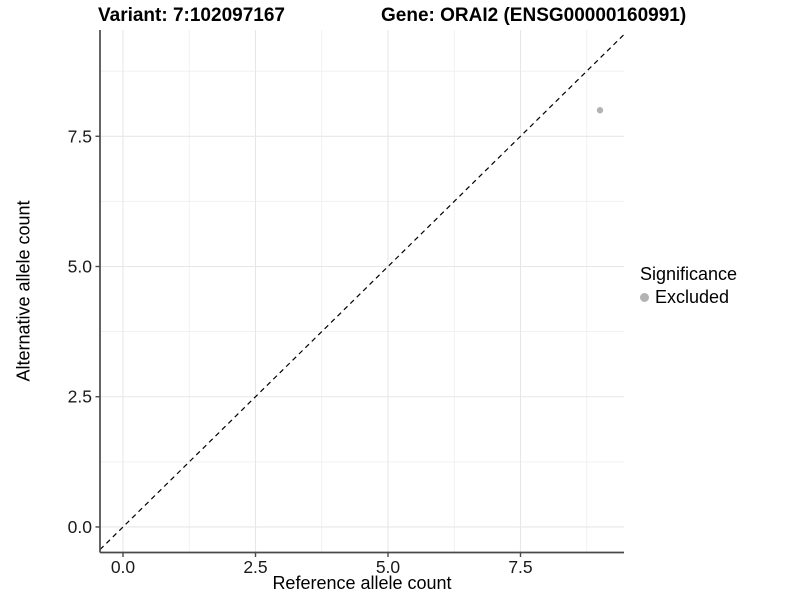  I want to click on y-axis-title: Alternative allele count, so click(23, 291).